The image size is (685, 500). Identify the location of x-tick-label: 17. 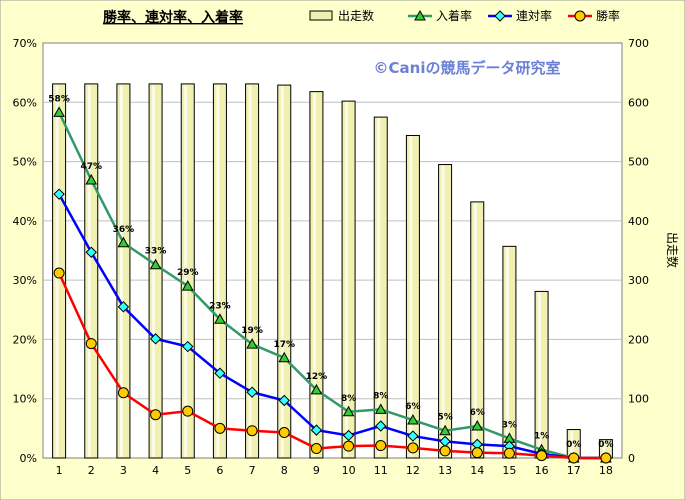
(574, 470).